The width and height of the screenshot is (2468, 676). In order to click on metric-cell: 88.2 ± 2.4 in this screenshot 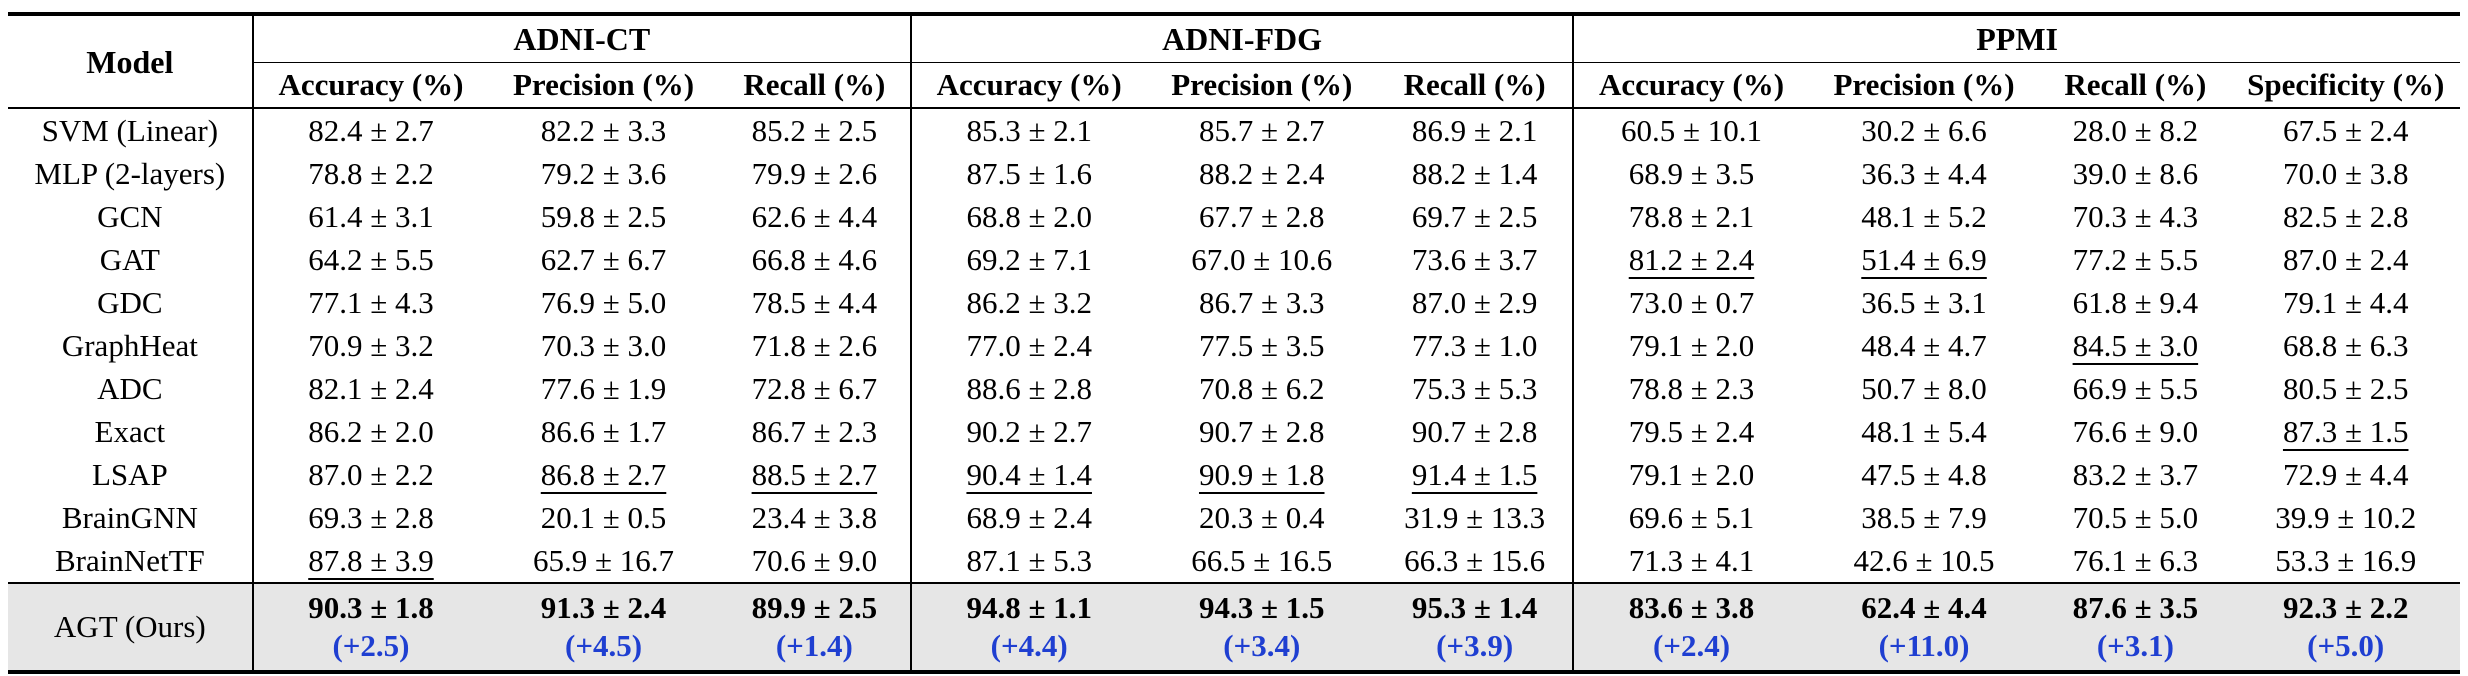, I will do `click(1261, 173)`.